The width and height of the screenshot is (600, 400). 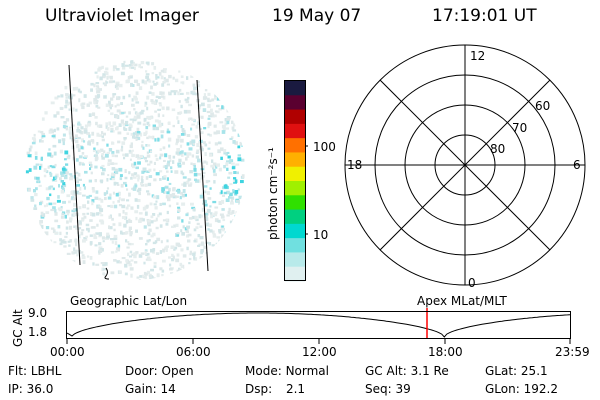 What do you see at coordinates (150, 389) in the screenshot?
I see `info-gain: Gain: 14` at bounding box center [150, 389].